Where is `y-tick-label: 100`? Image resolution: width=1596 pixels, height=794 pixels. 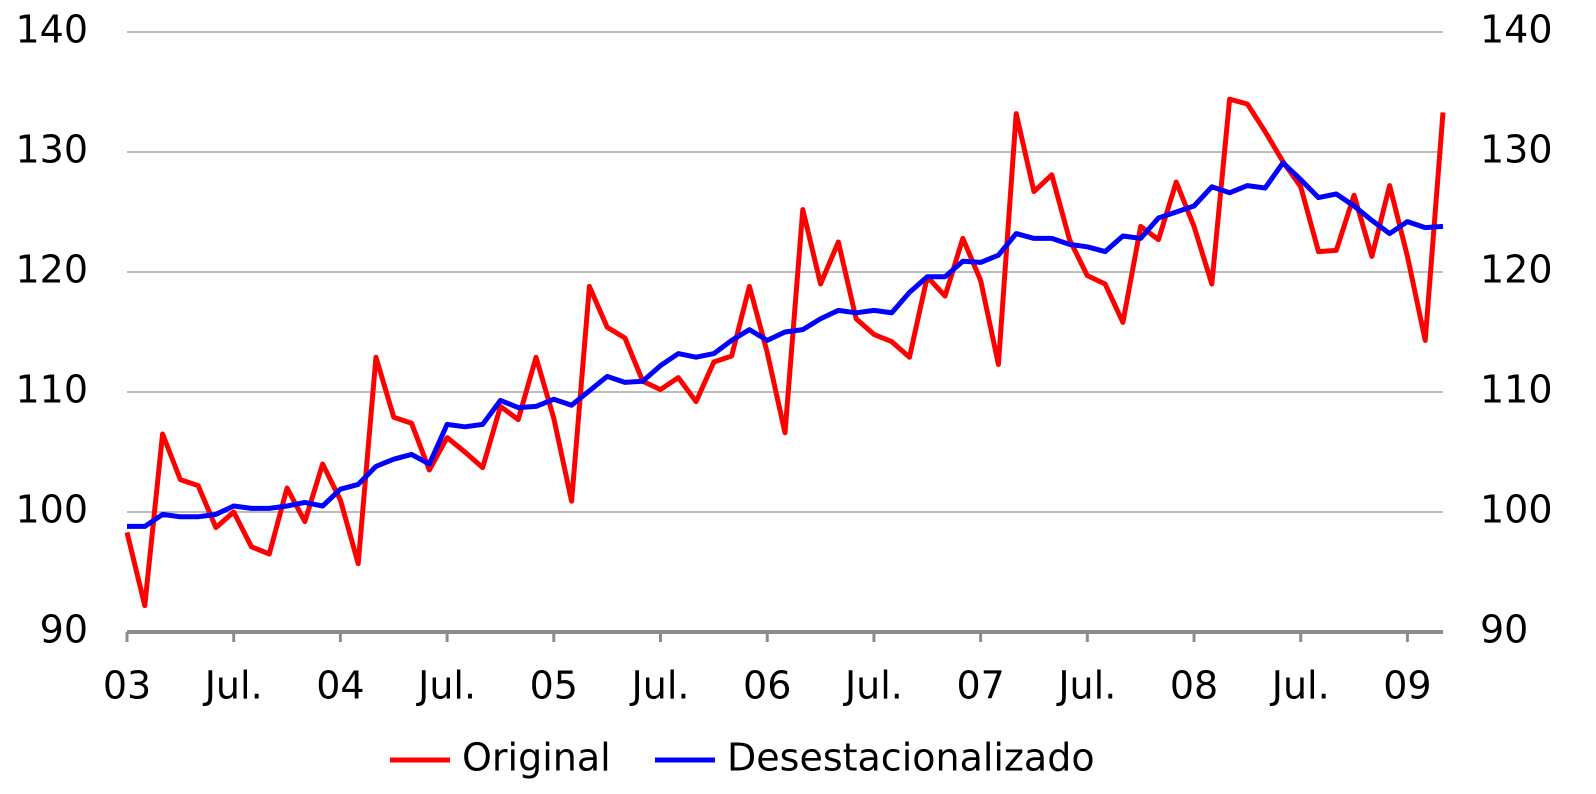 y-tick-label: 100 is located at coordinates (51, 510).